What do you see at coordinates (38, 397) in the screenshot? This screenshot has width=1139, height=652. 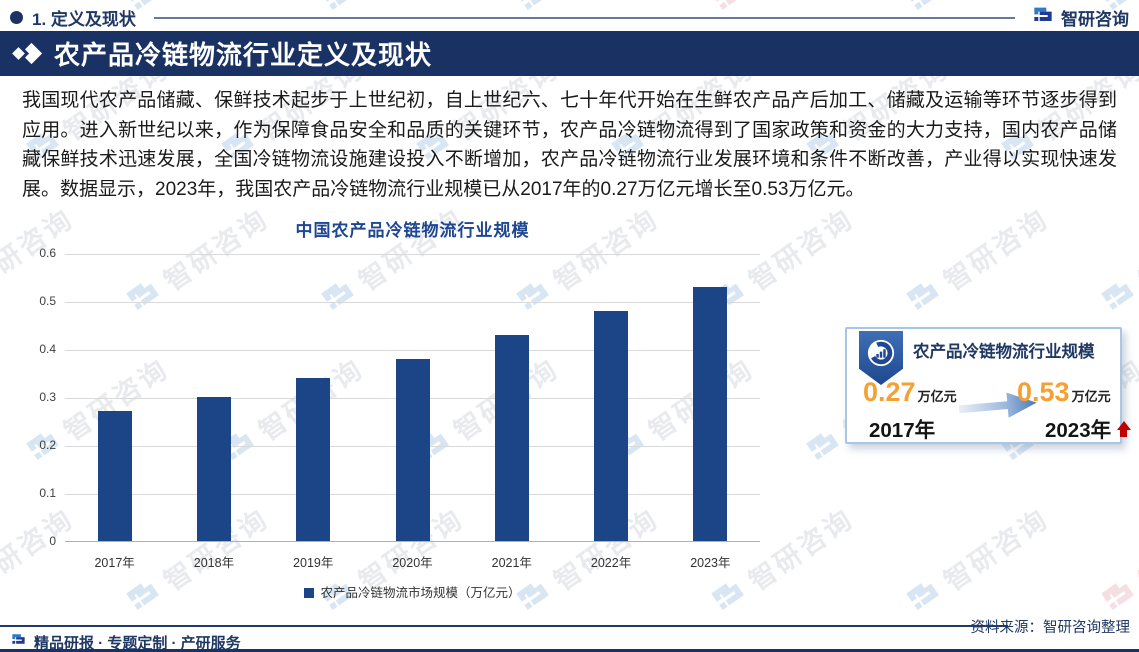 I see `chart-y-axis: 0 0.1 0.2 0.3 0.4 0.5 0.6` at bounding box center [38, 397].